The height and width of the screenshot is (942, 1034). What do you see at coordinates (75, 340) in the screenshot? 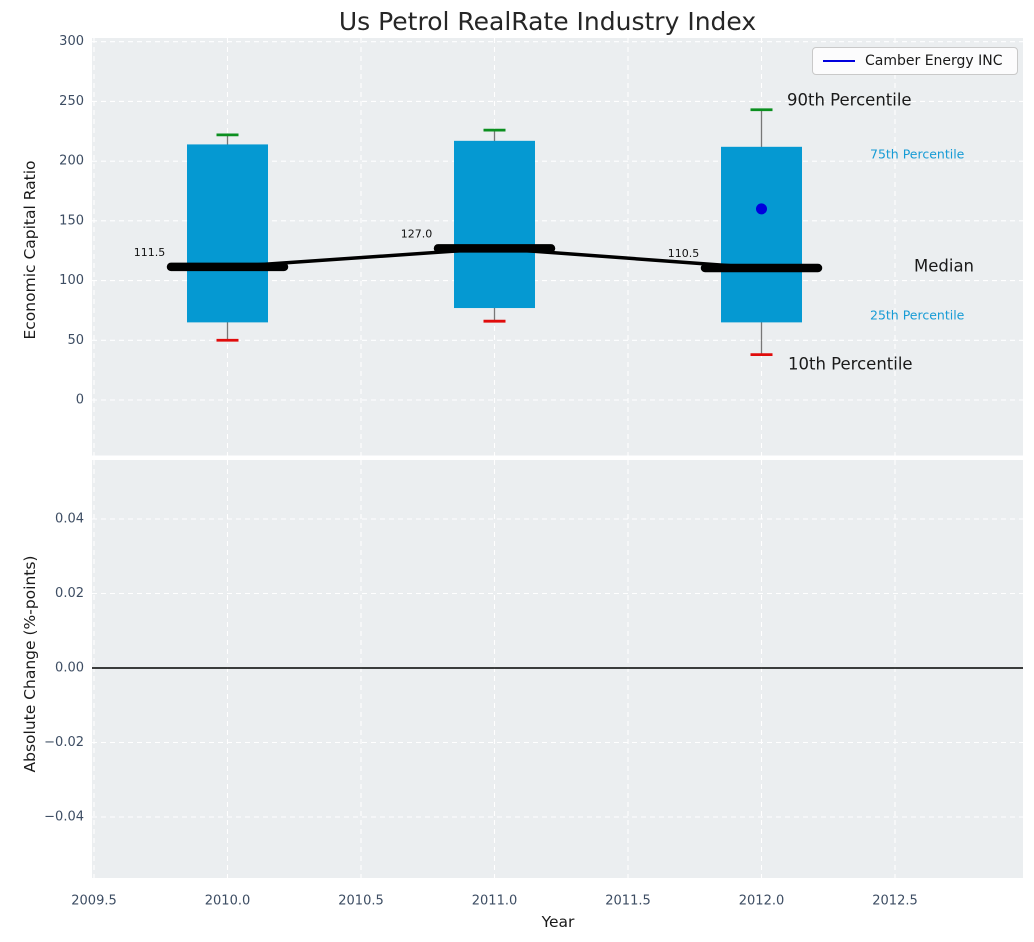
I see `top-y-tick-label: 50` at bounding box center [75, 340].